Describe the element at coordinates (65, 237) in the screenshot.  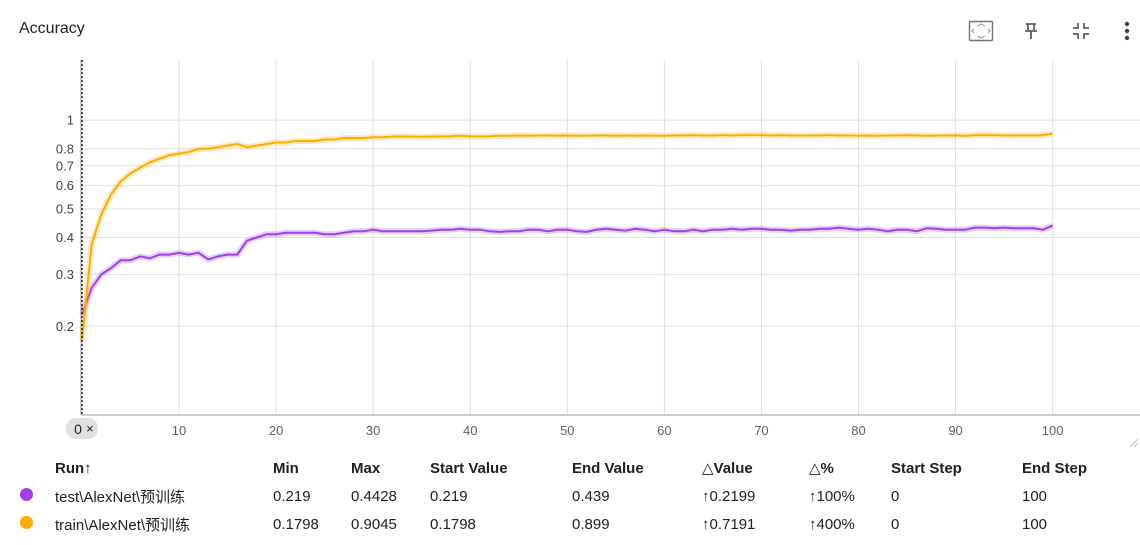
I see `y-tick-label: 0.4` at that location.